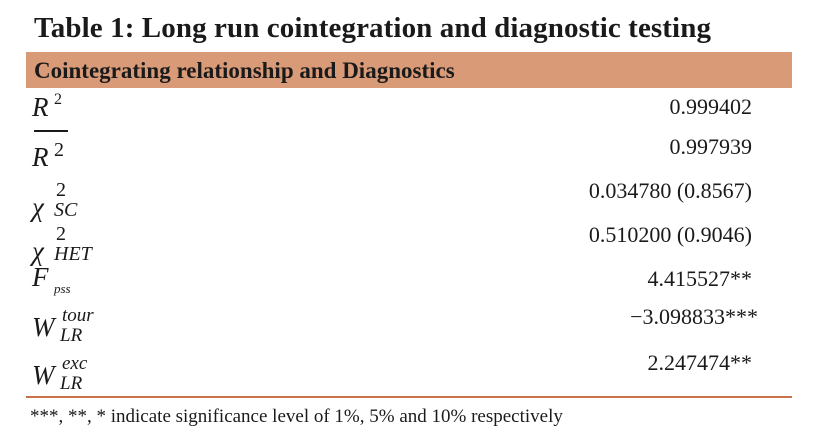 Image resolution: width=820 pixels, height=442 pixels. What do you see at coordinates (47, 106) in the screenshot?
I see `row-label-r-squared: R 2` at bounding box center [47, 106].